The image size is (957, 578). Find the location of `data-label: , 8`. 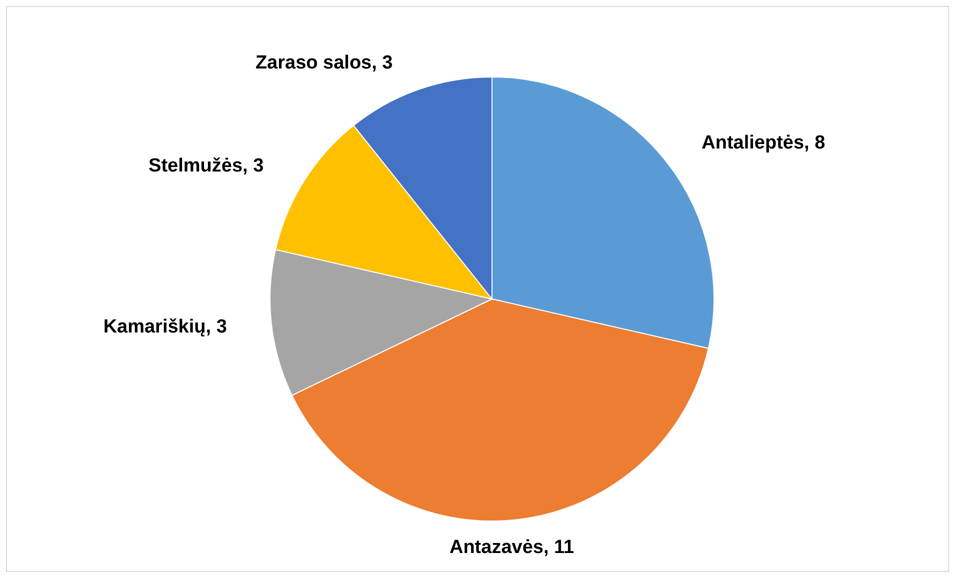

data-label: , 8 is located at coordinates (815, 143).